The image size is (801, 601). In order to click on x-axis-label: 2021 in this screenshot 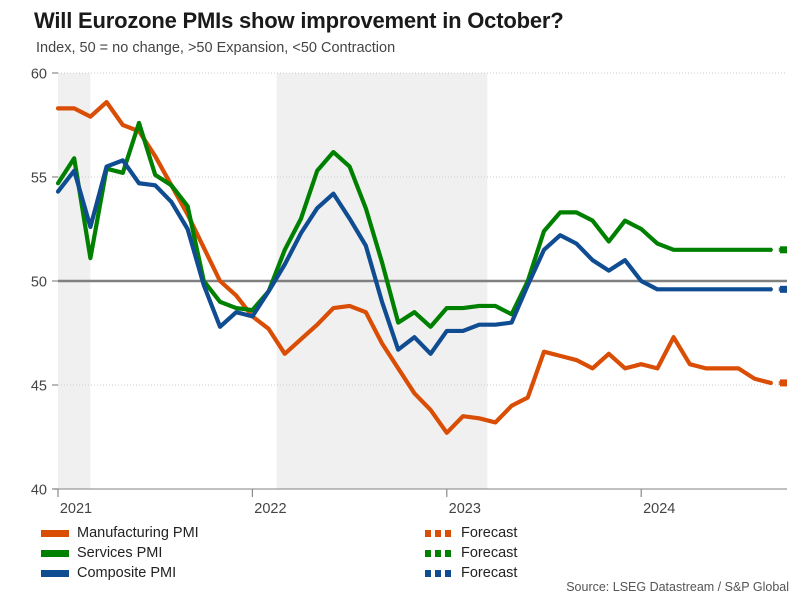, I will do `click(76, 509)`.